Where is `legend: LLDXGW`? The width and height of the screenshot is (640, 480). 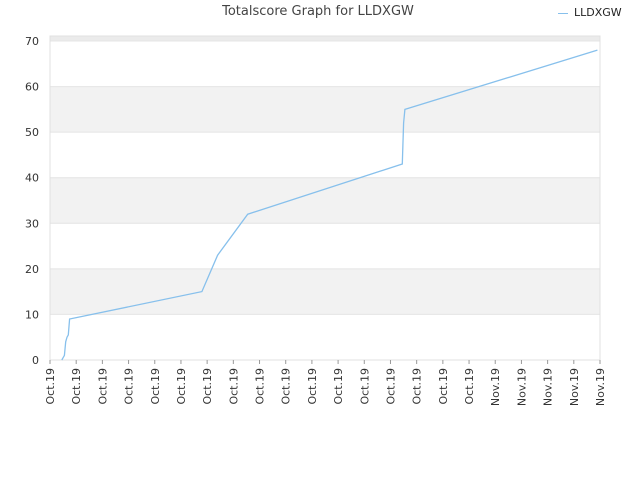 legend: LLDXGW is located at coordinates (590, 12).